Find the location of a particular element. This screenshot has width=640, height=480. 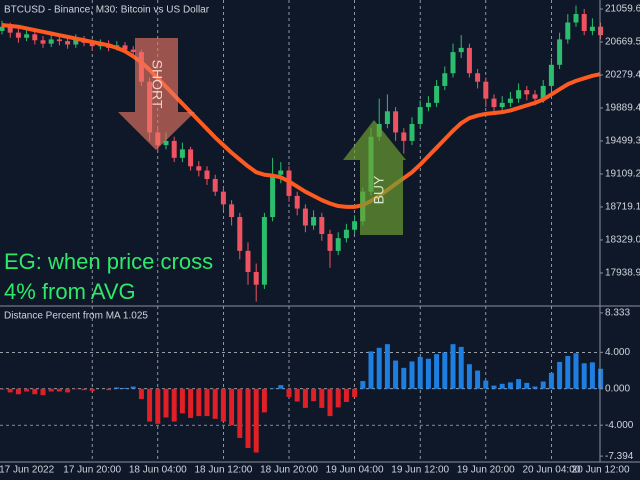

y-tick-label: 19889.4 is located at coordinates (622, 108).